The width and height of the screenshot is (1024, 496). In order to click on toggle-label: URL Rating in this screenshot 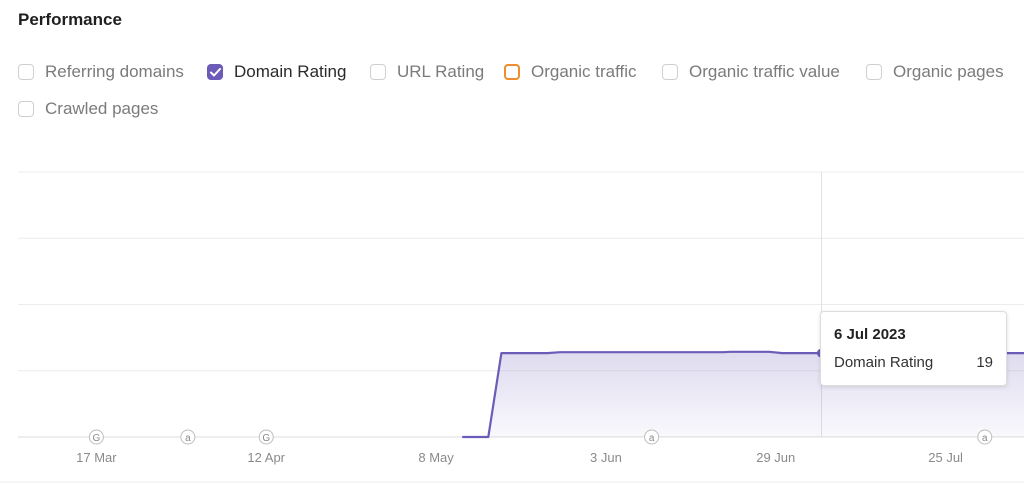, I will do `click(441, 71)`.